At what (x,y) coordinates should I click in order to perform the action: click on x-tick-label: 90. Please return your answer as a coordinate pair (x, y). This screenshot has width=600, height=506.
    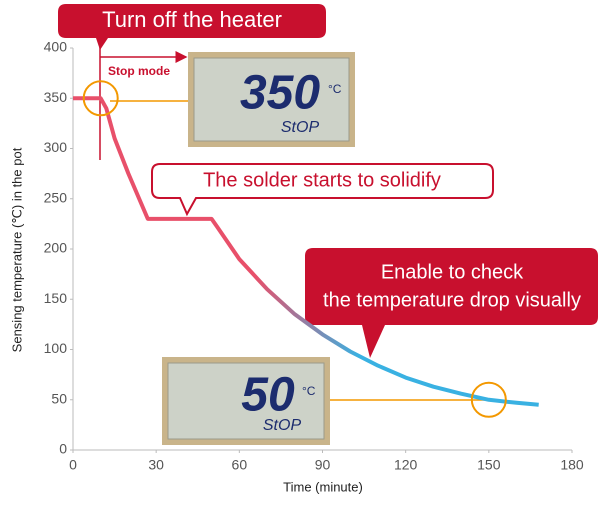
    Looking at the image, I should click on (323, 465).